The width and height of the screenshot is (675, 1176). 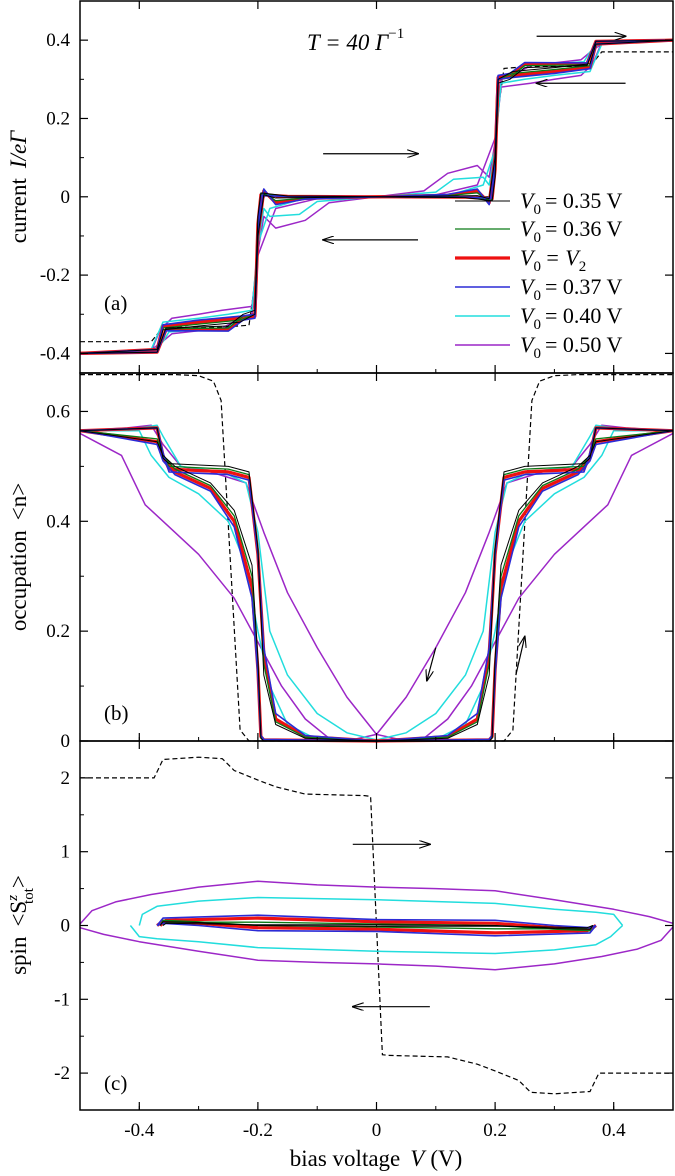 I want to click on arrows-b, so click(x=476, y=659).